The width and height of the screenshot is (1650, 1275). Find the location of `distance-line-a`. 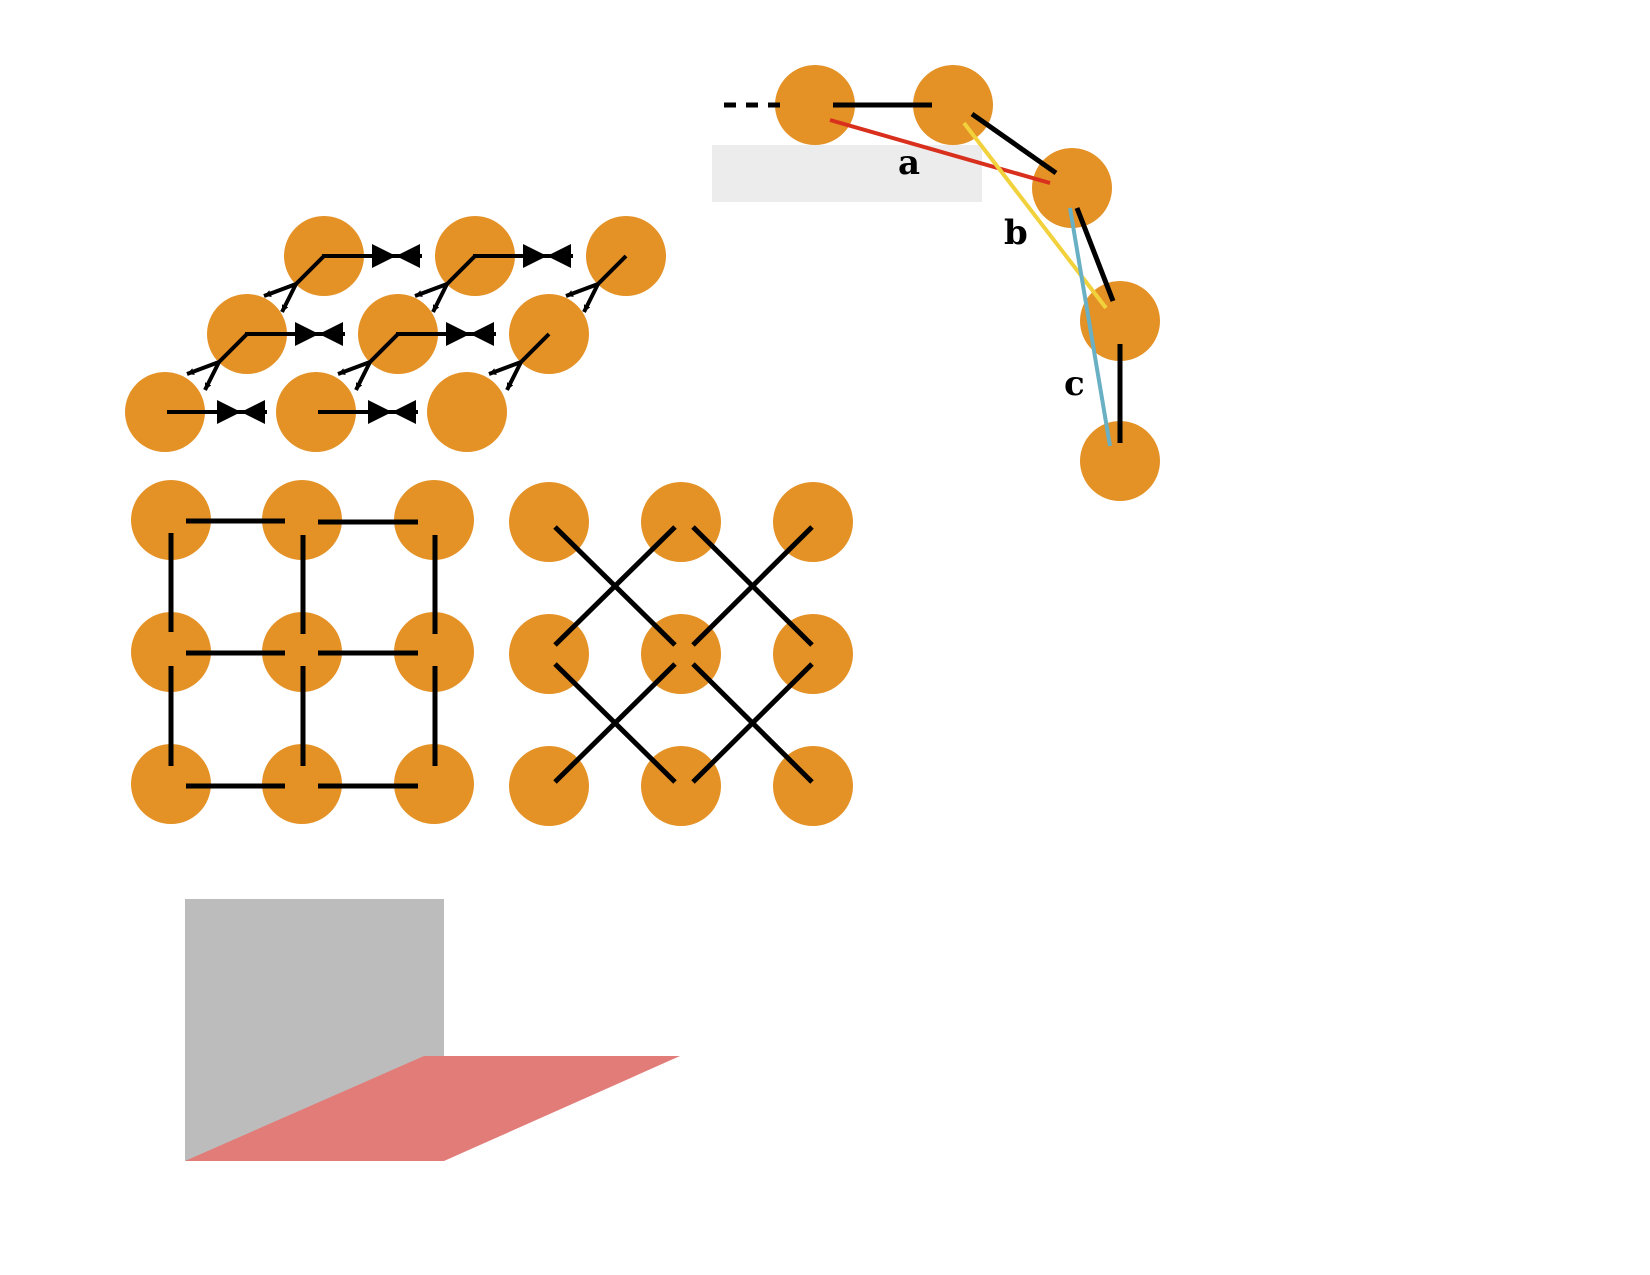

distance-line-a is located at coordinates (940, 151).